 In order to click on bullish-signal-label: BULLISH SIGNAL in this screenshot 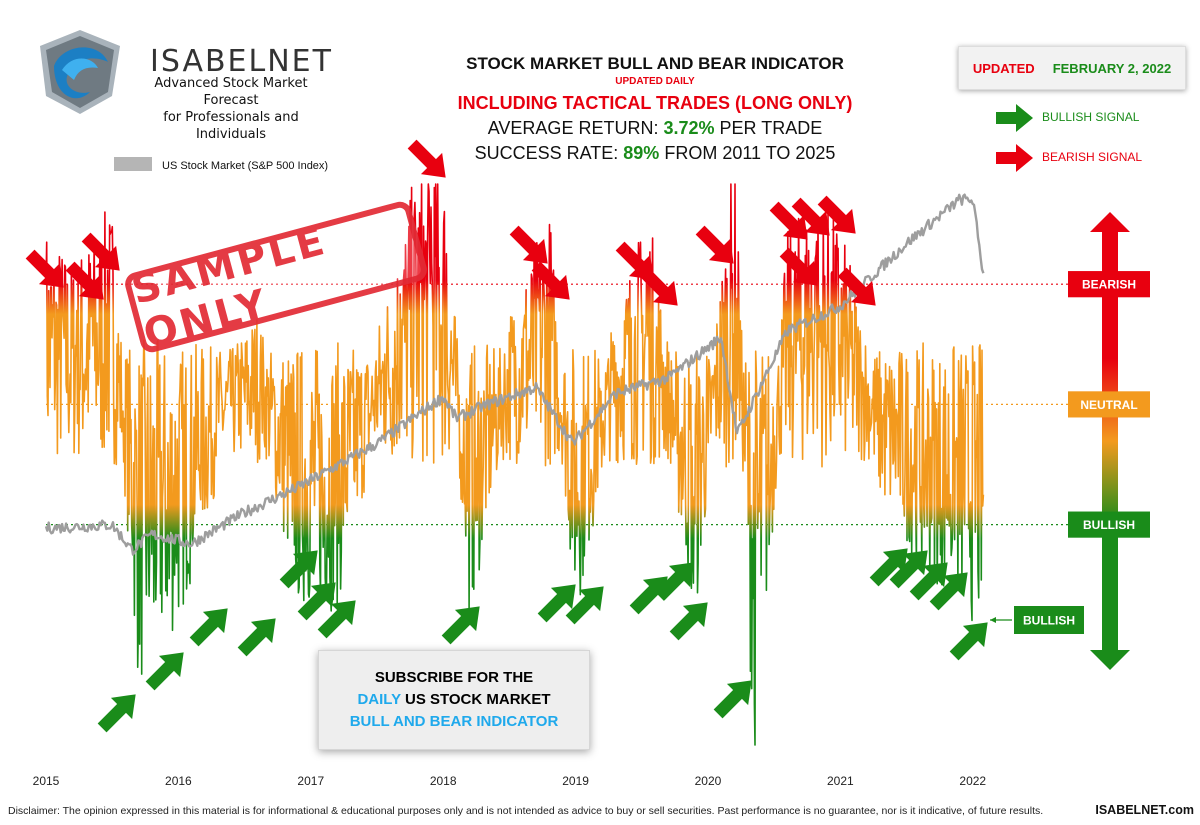, I will do `click(1091, 117)`.